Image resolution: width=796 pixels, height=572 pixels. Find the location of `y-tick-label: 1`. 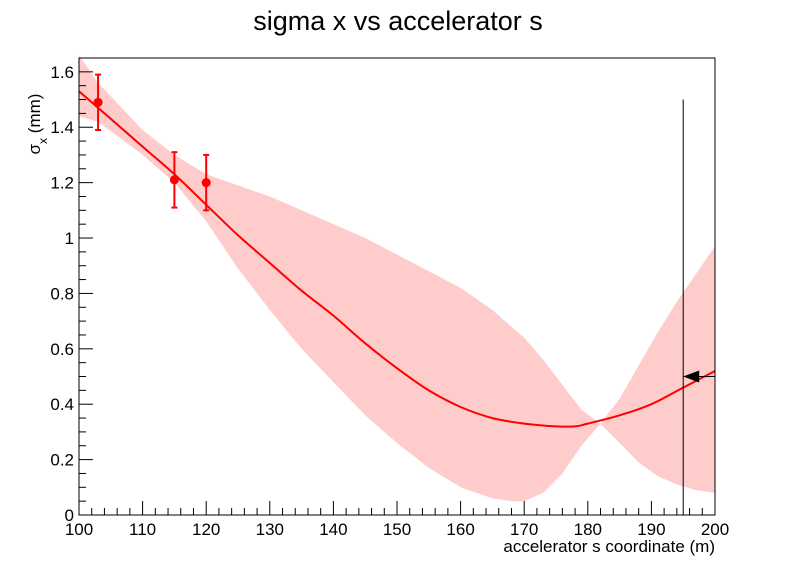

y-tick-label: 1 is located at coordinates (69, 238).